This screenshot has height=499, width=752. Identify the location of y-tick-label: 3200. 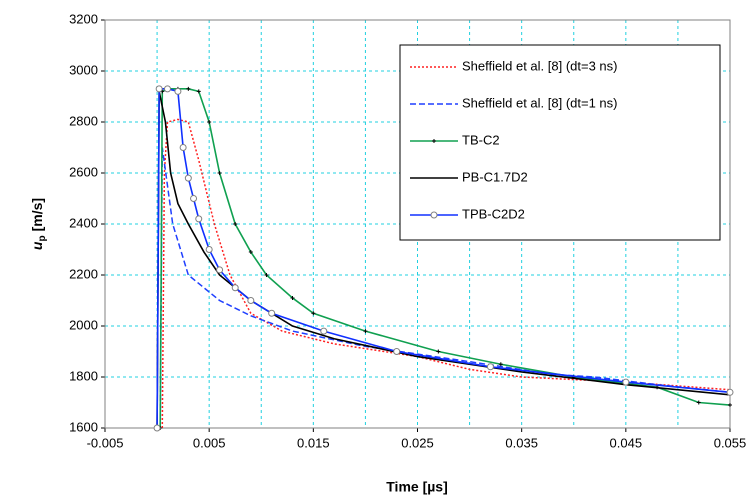
(83, 18).